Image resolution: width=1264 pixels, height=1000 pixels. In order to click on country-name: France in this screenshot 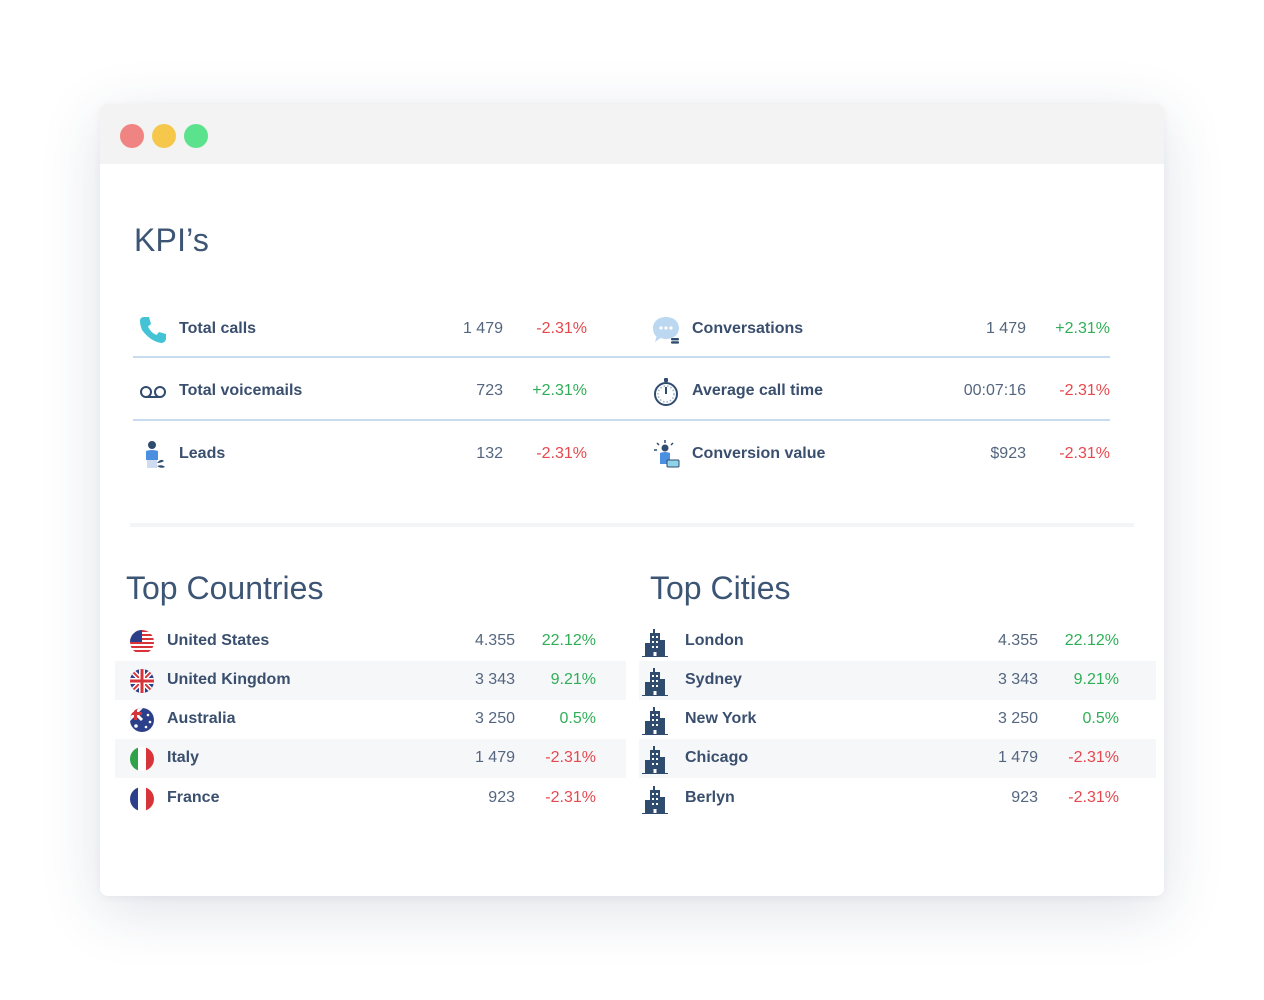, I will do `click(193, 797)`.